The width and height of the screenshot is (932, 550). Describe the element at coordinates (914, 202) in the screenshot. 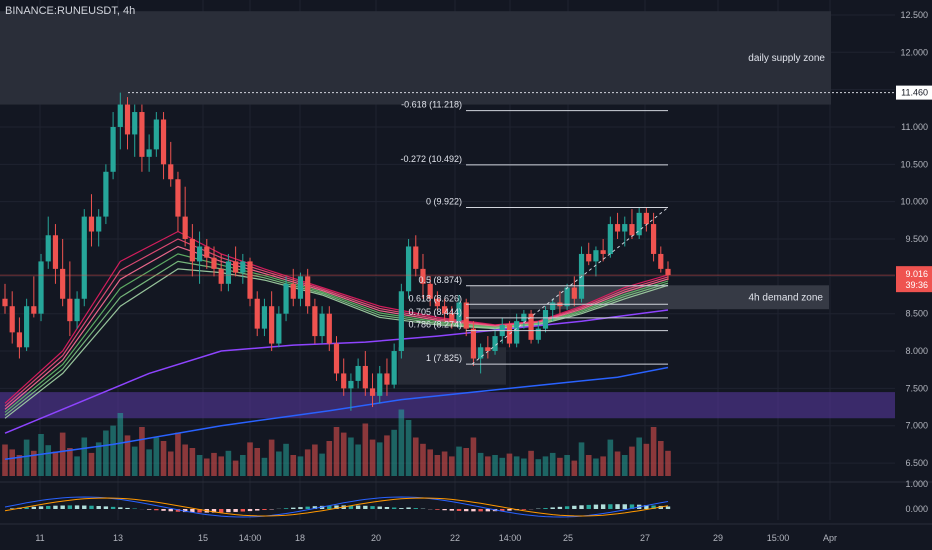

I see `y-tick-label: 10.000` at that location.